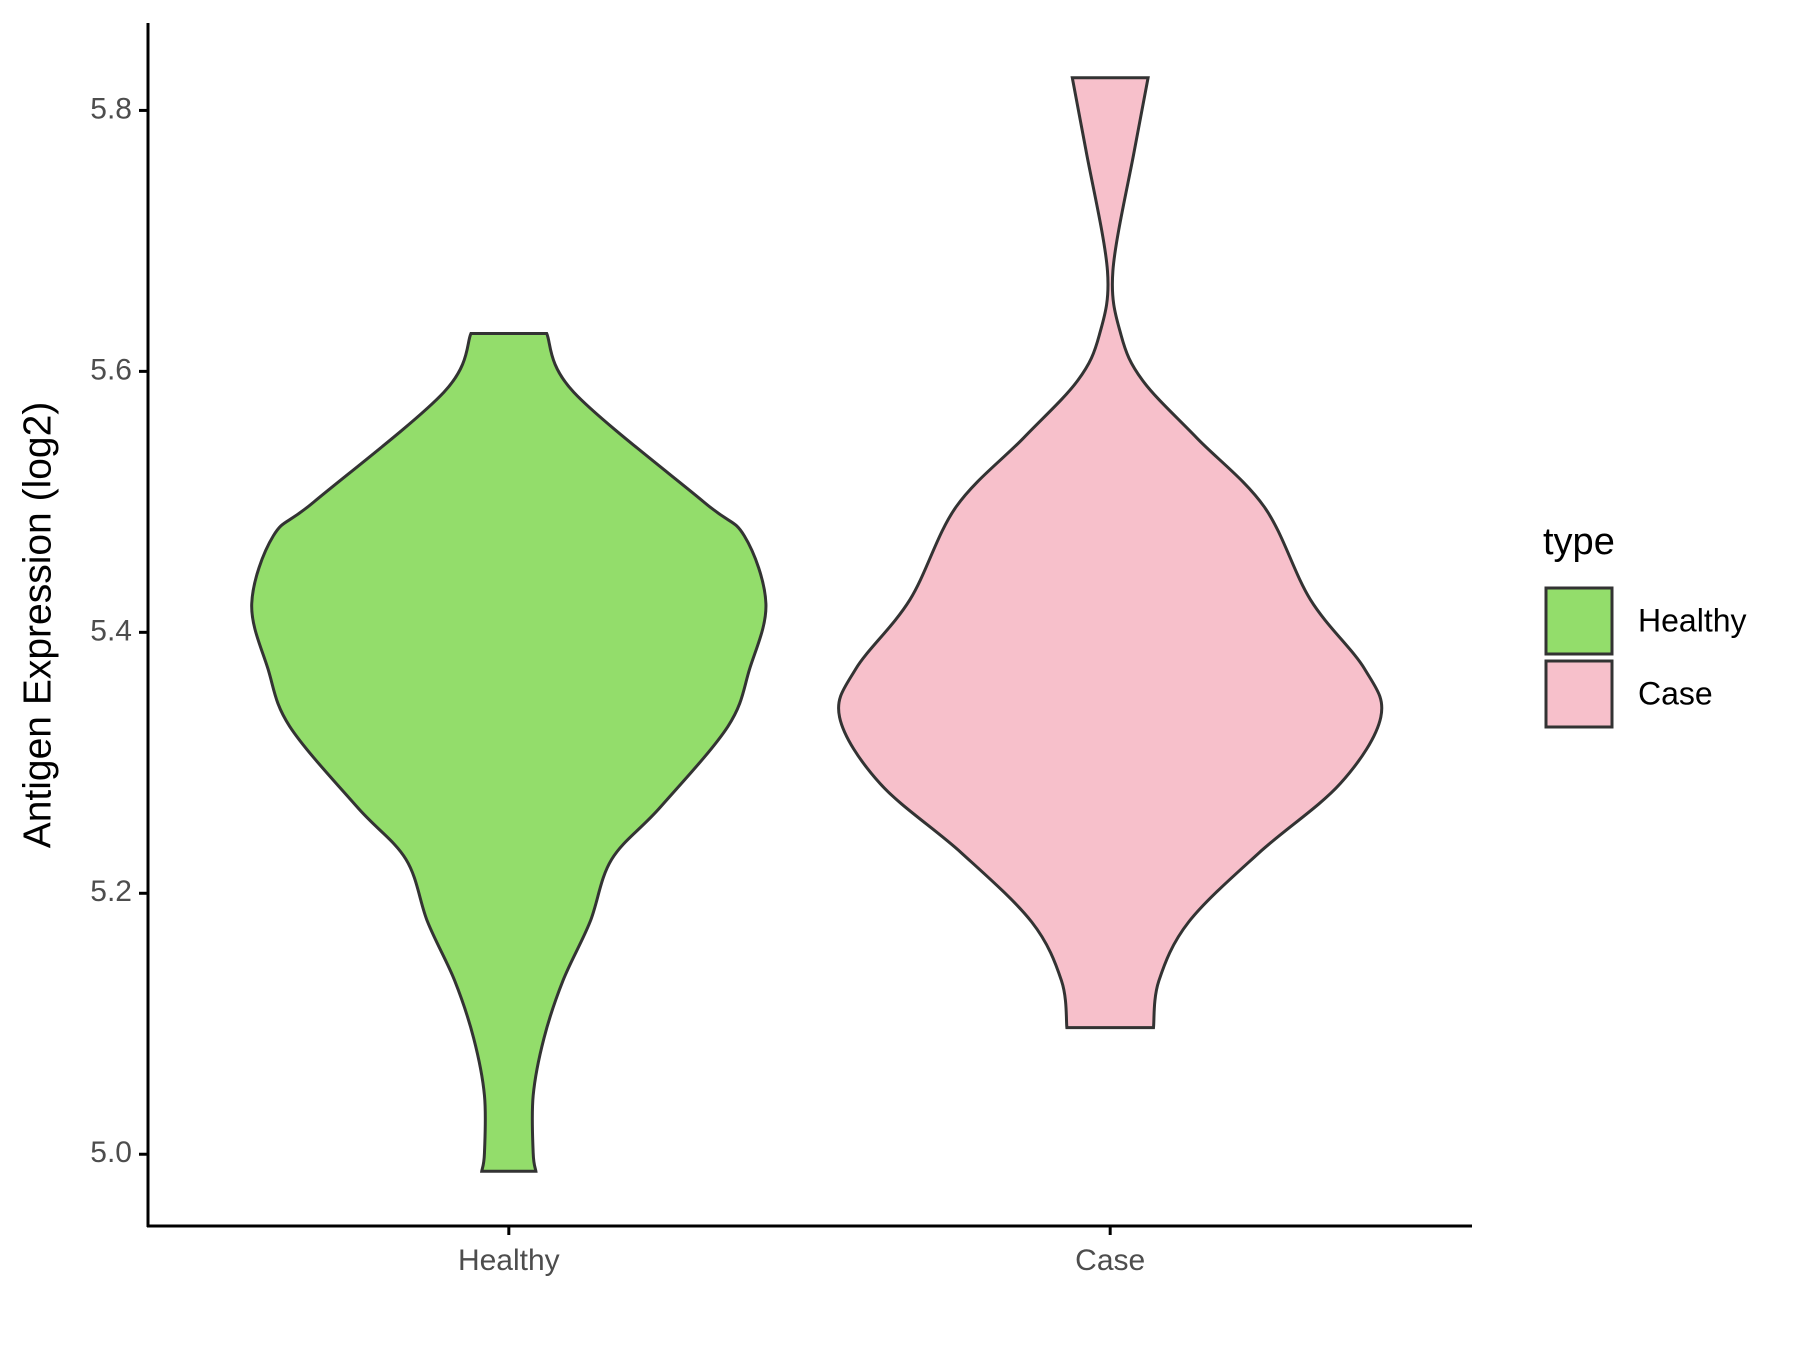 Image resolution: width=1800 pixels, height=1350 pixels. I want to click on x-tick-label: Case, so click(1110, 1260).